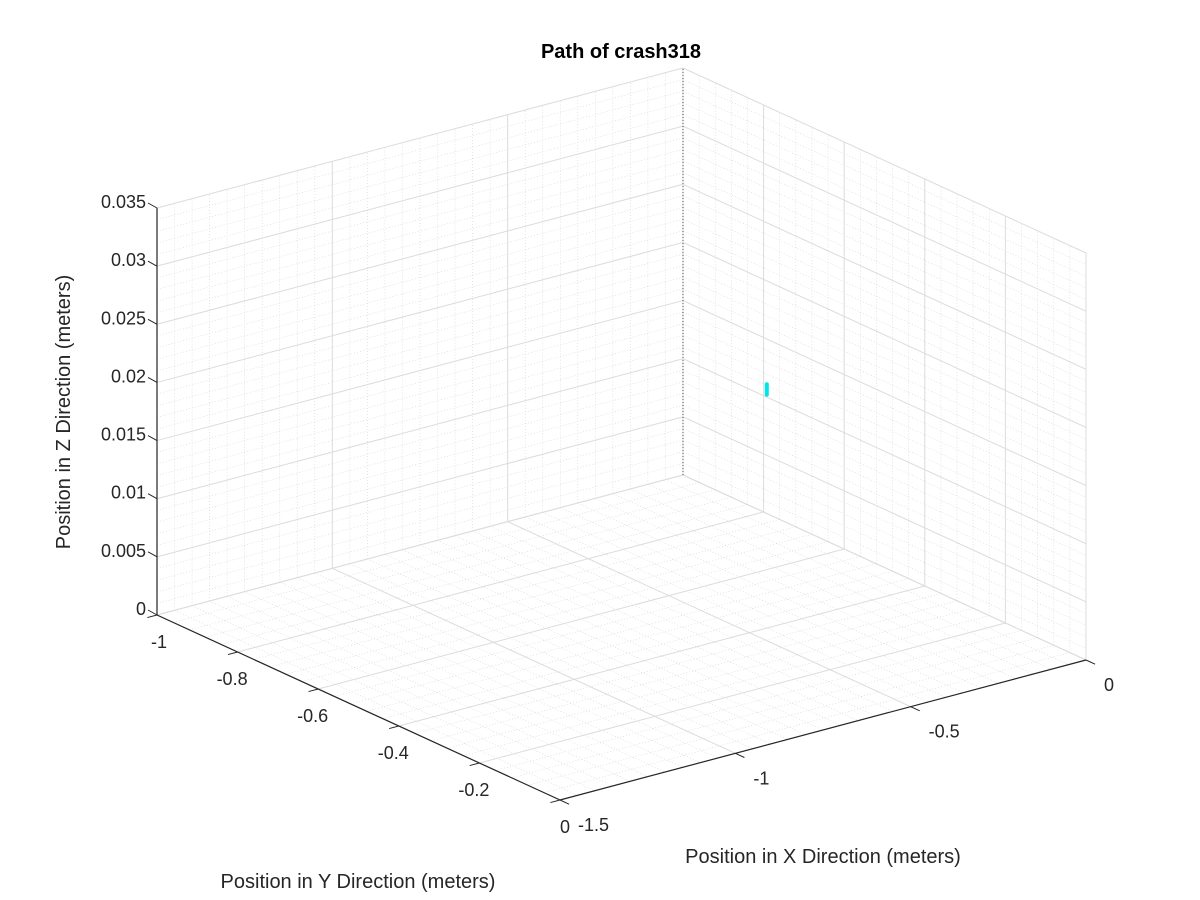 The image size is (1200, 900). Describe the element at coordinates (393, 753) in the screenshot. I see `x-tick-label: -0.4` at that location.